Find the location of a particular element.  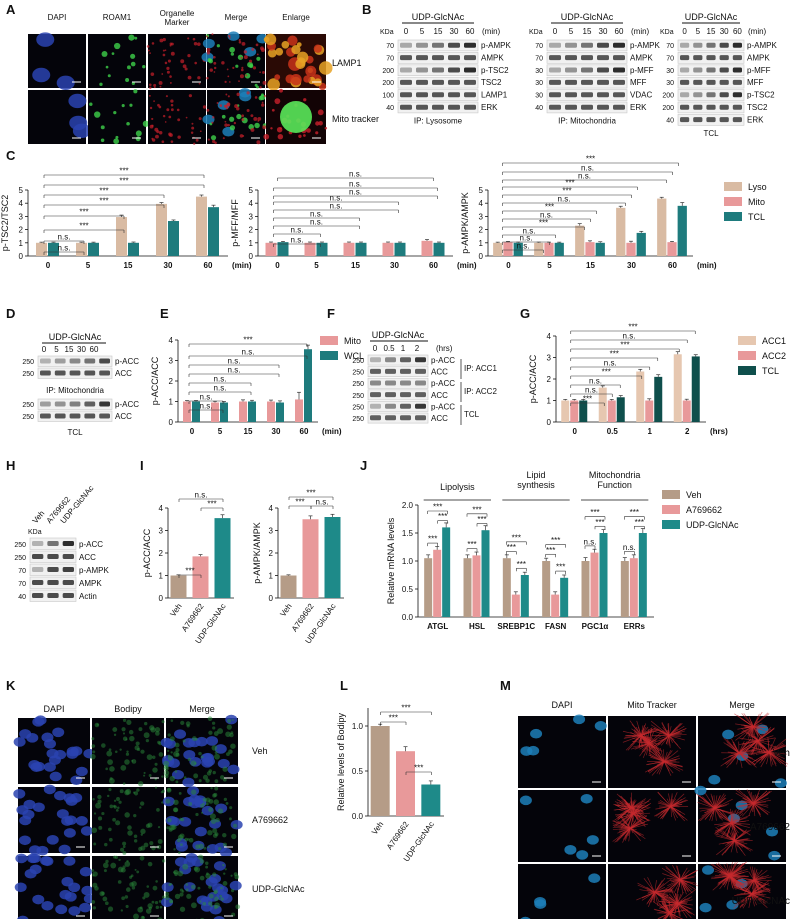

y-tick-label: 5 is located at coordinates (481, 190).